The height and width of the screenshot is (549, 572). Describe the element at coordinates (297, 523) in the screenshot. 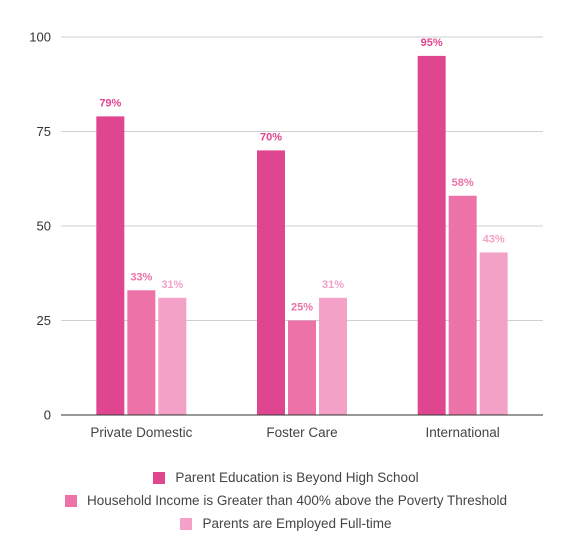

I see `legend-label: Parents are Employed Full-time` at that location.